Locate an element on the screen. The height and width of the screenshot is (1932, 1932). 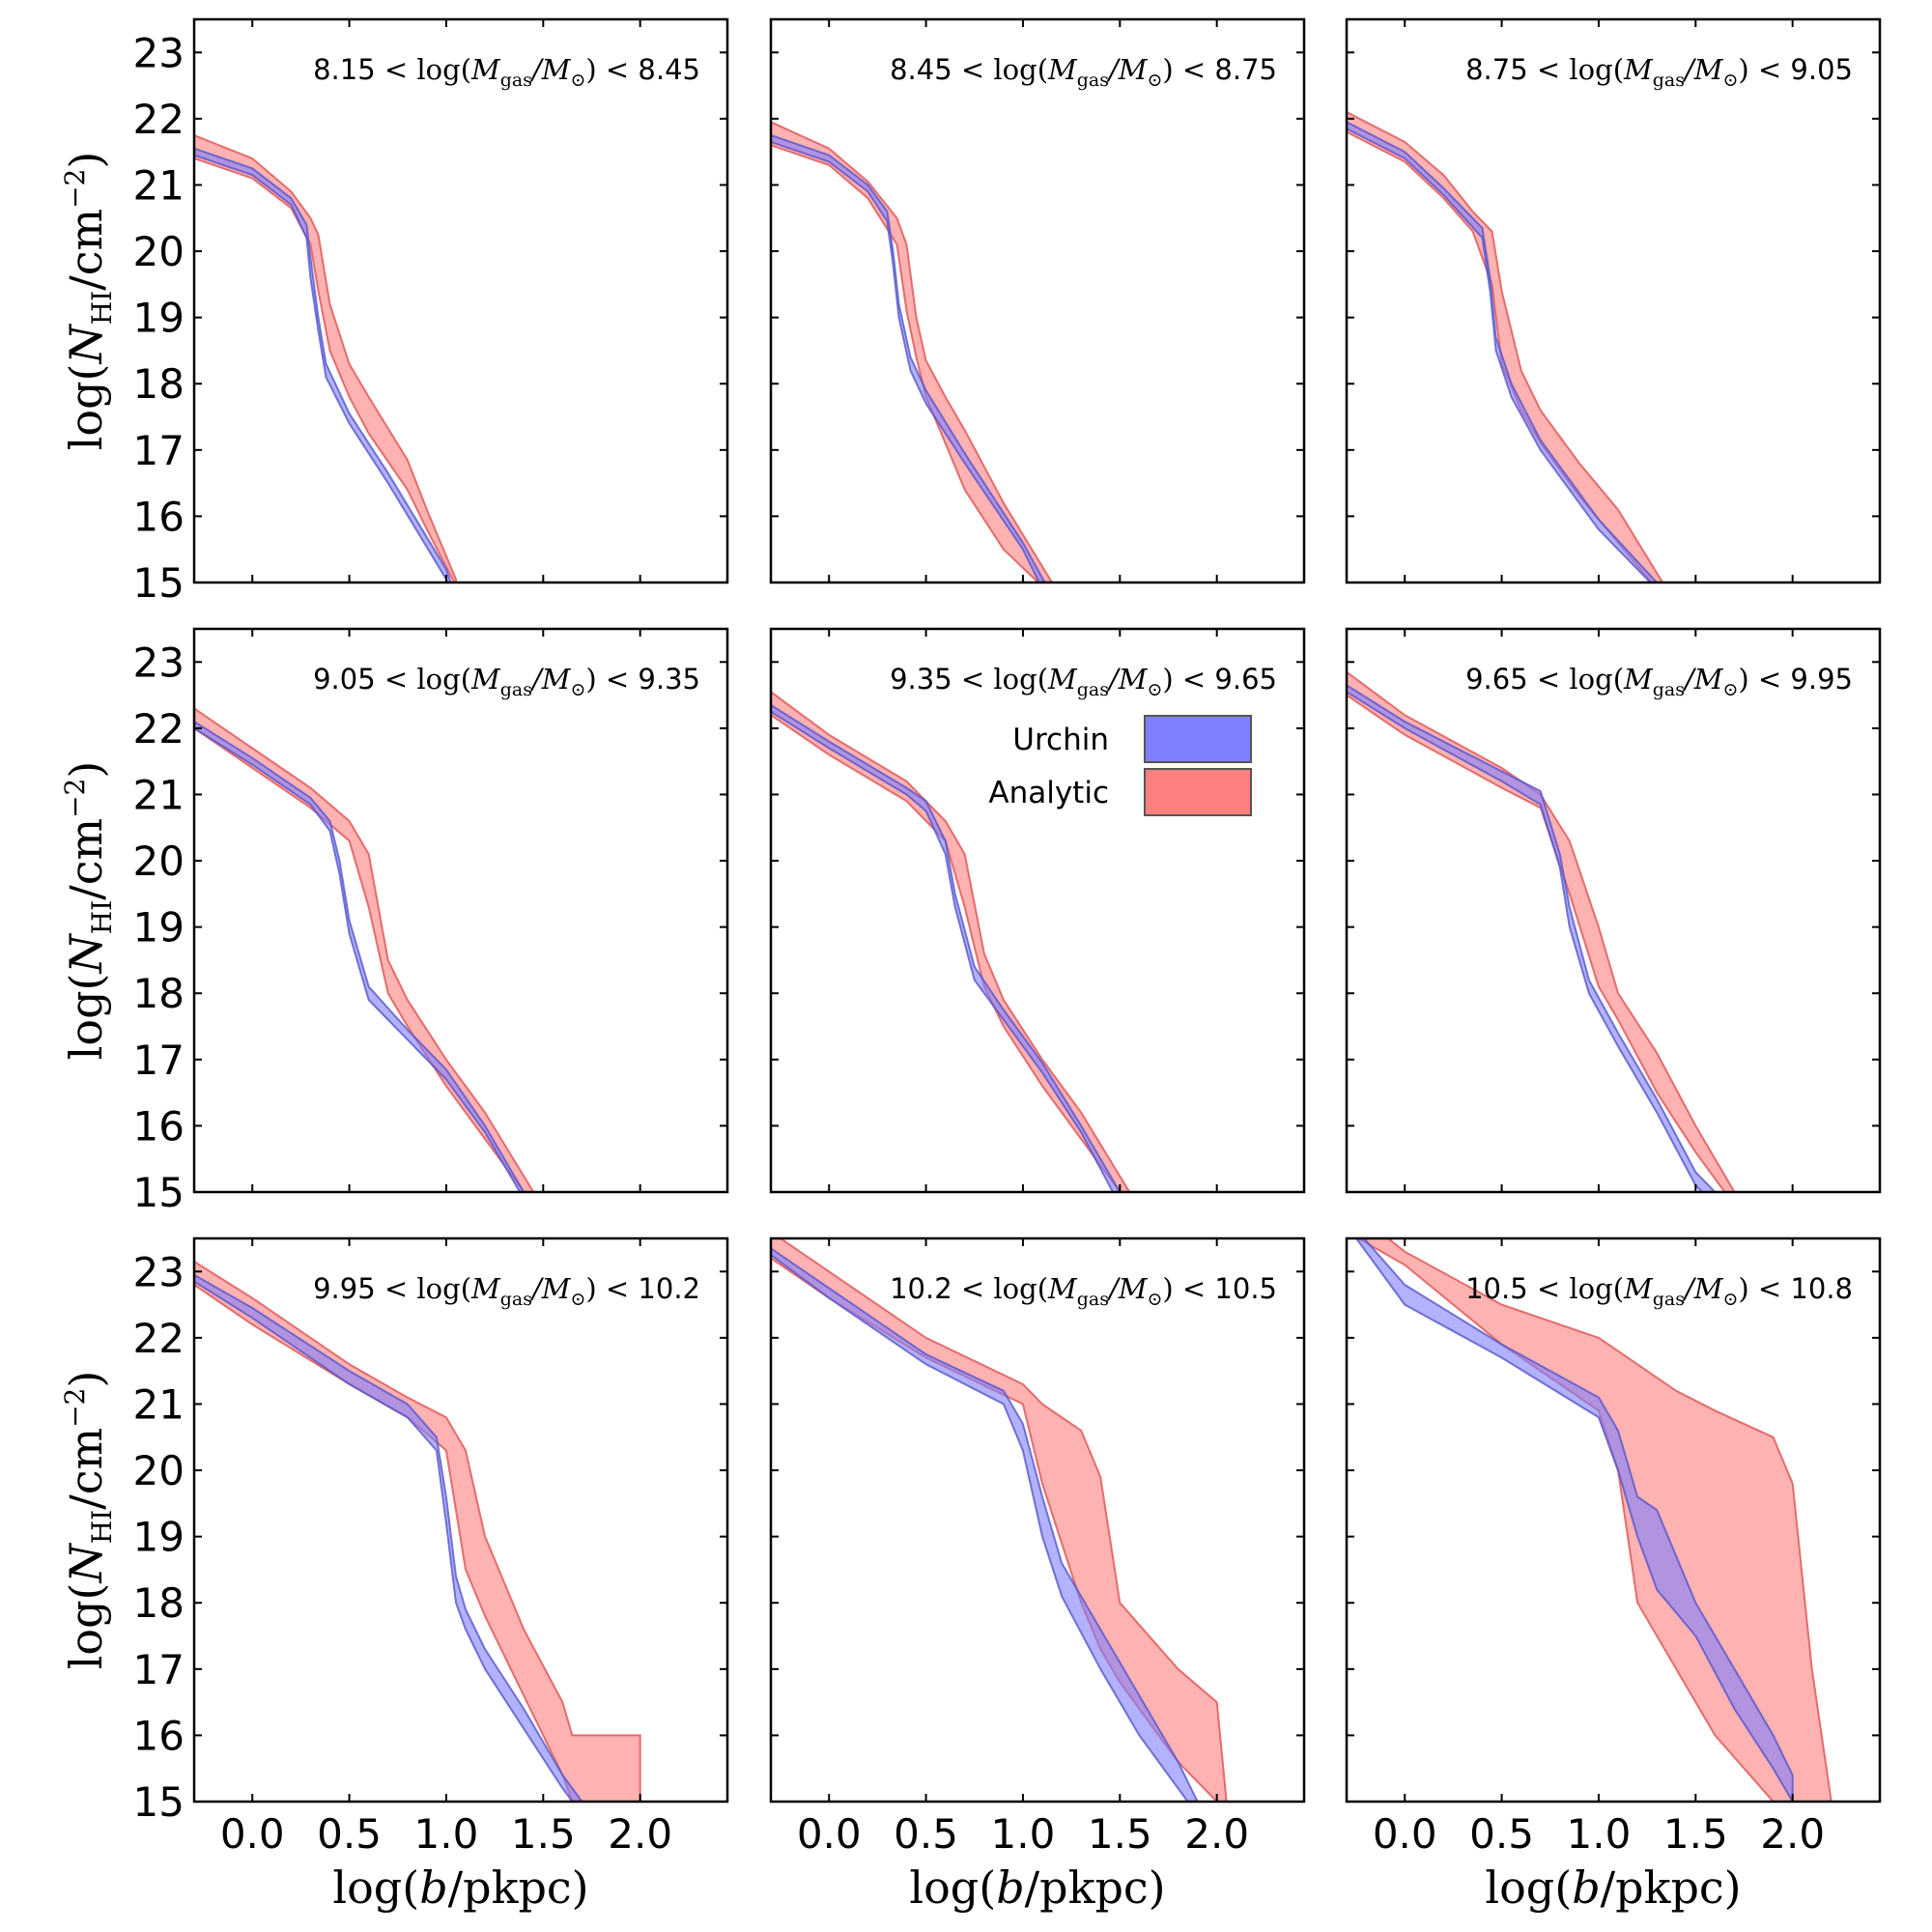
legend: Urchin Analytic is located at coordinates (1120, 765).